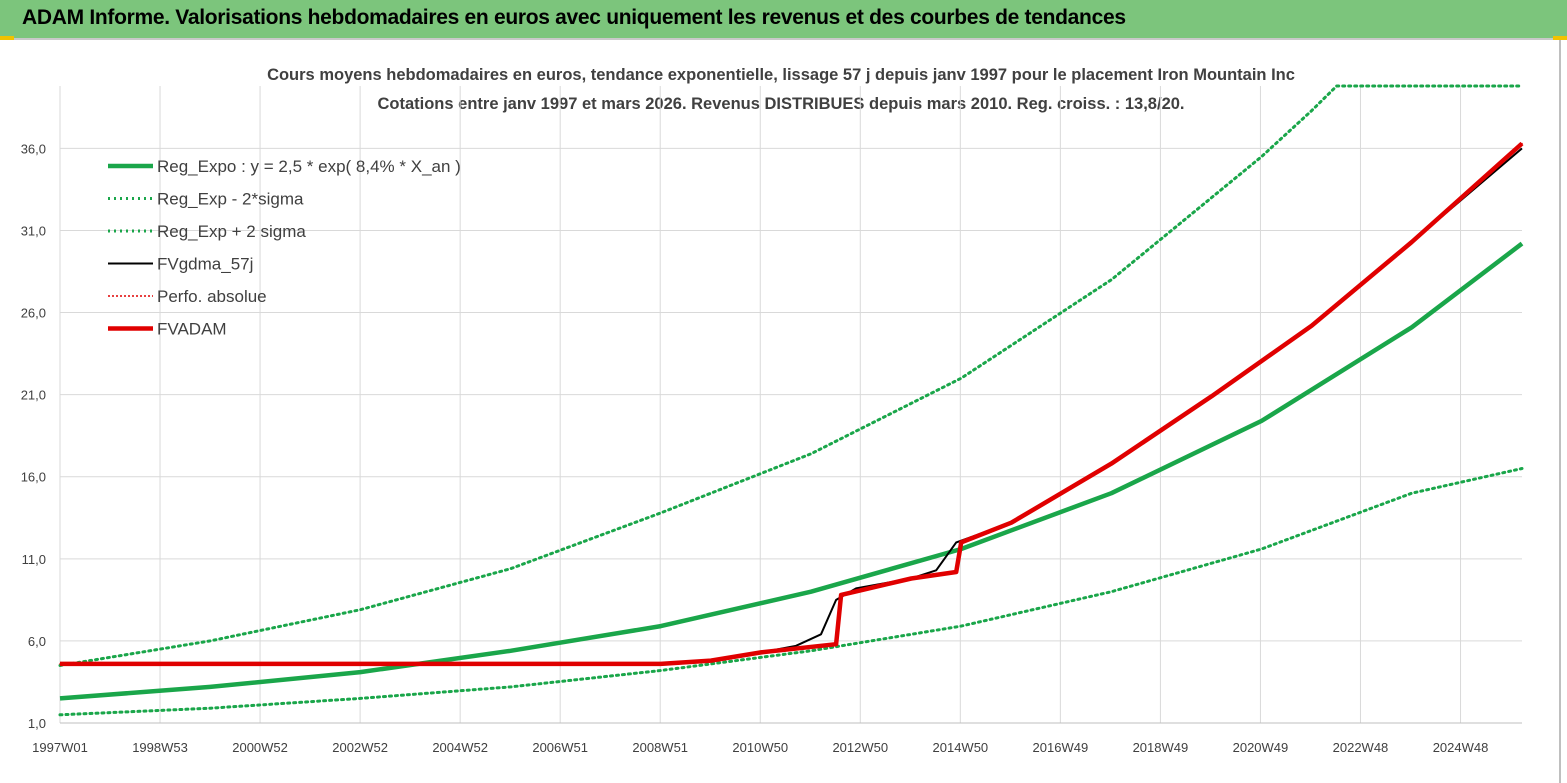 The height and width of the screenshot is (783, 1567). Describe the element at coordinates (33, 313) in the screenshot. I see `y-tick-label: 26,0` at that location.